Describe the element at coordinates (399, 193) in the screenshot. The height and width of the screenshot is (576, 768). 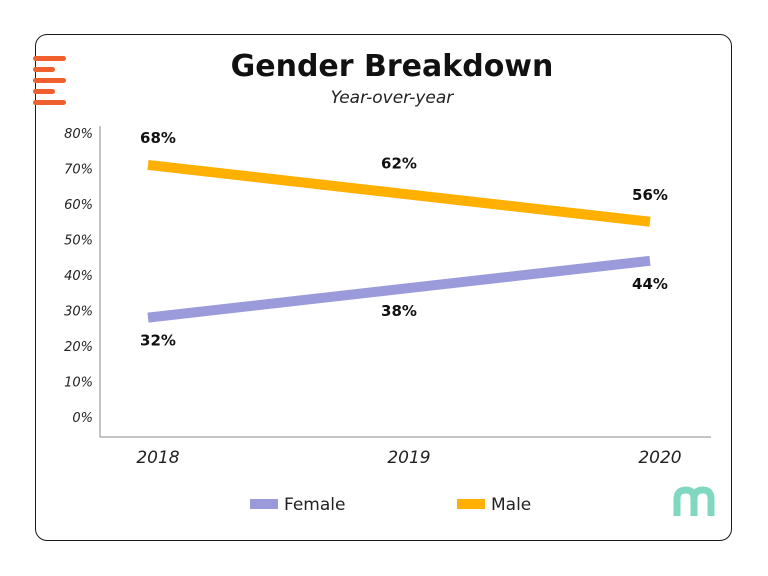
I see `series-line-male` at that location.